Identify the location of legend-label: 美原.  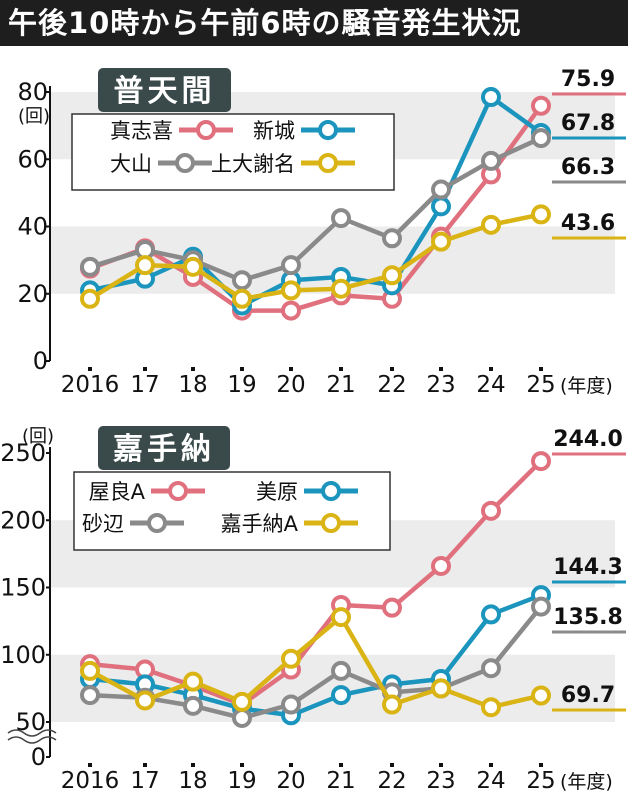
(277, 492).